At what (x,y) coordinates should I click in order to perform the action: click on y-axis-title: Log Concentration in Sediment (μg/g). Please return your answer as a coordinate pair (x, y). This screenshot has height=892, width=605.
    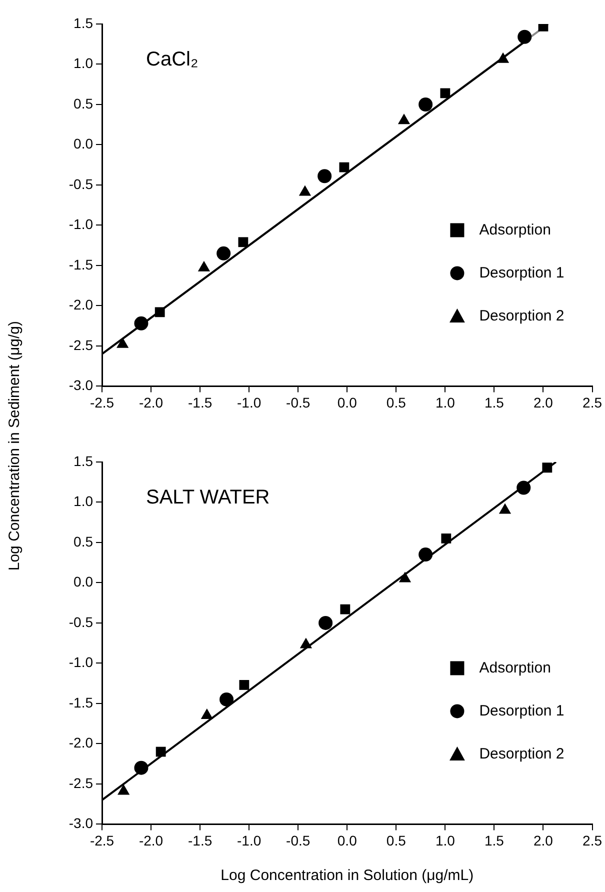
    Looking at the image, I should click on (14, 446).